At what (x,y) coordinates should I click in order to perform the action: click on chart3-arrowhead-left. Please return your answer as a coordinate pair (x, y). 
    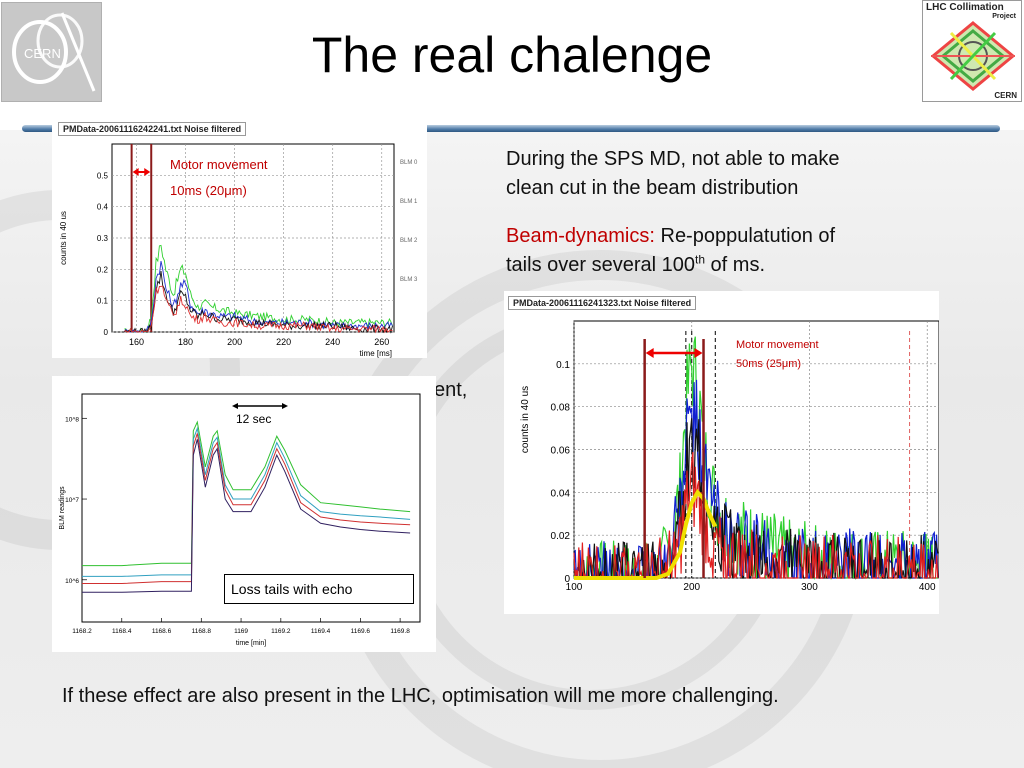
    Looking at the image, I should click on (649, 353).